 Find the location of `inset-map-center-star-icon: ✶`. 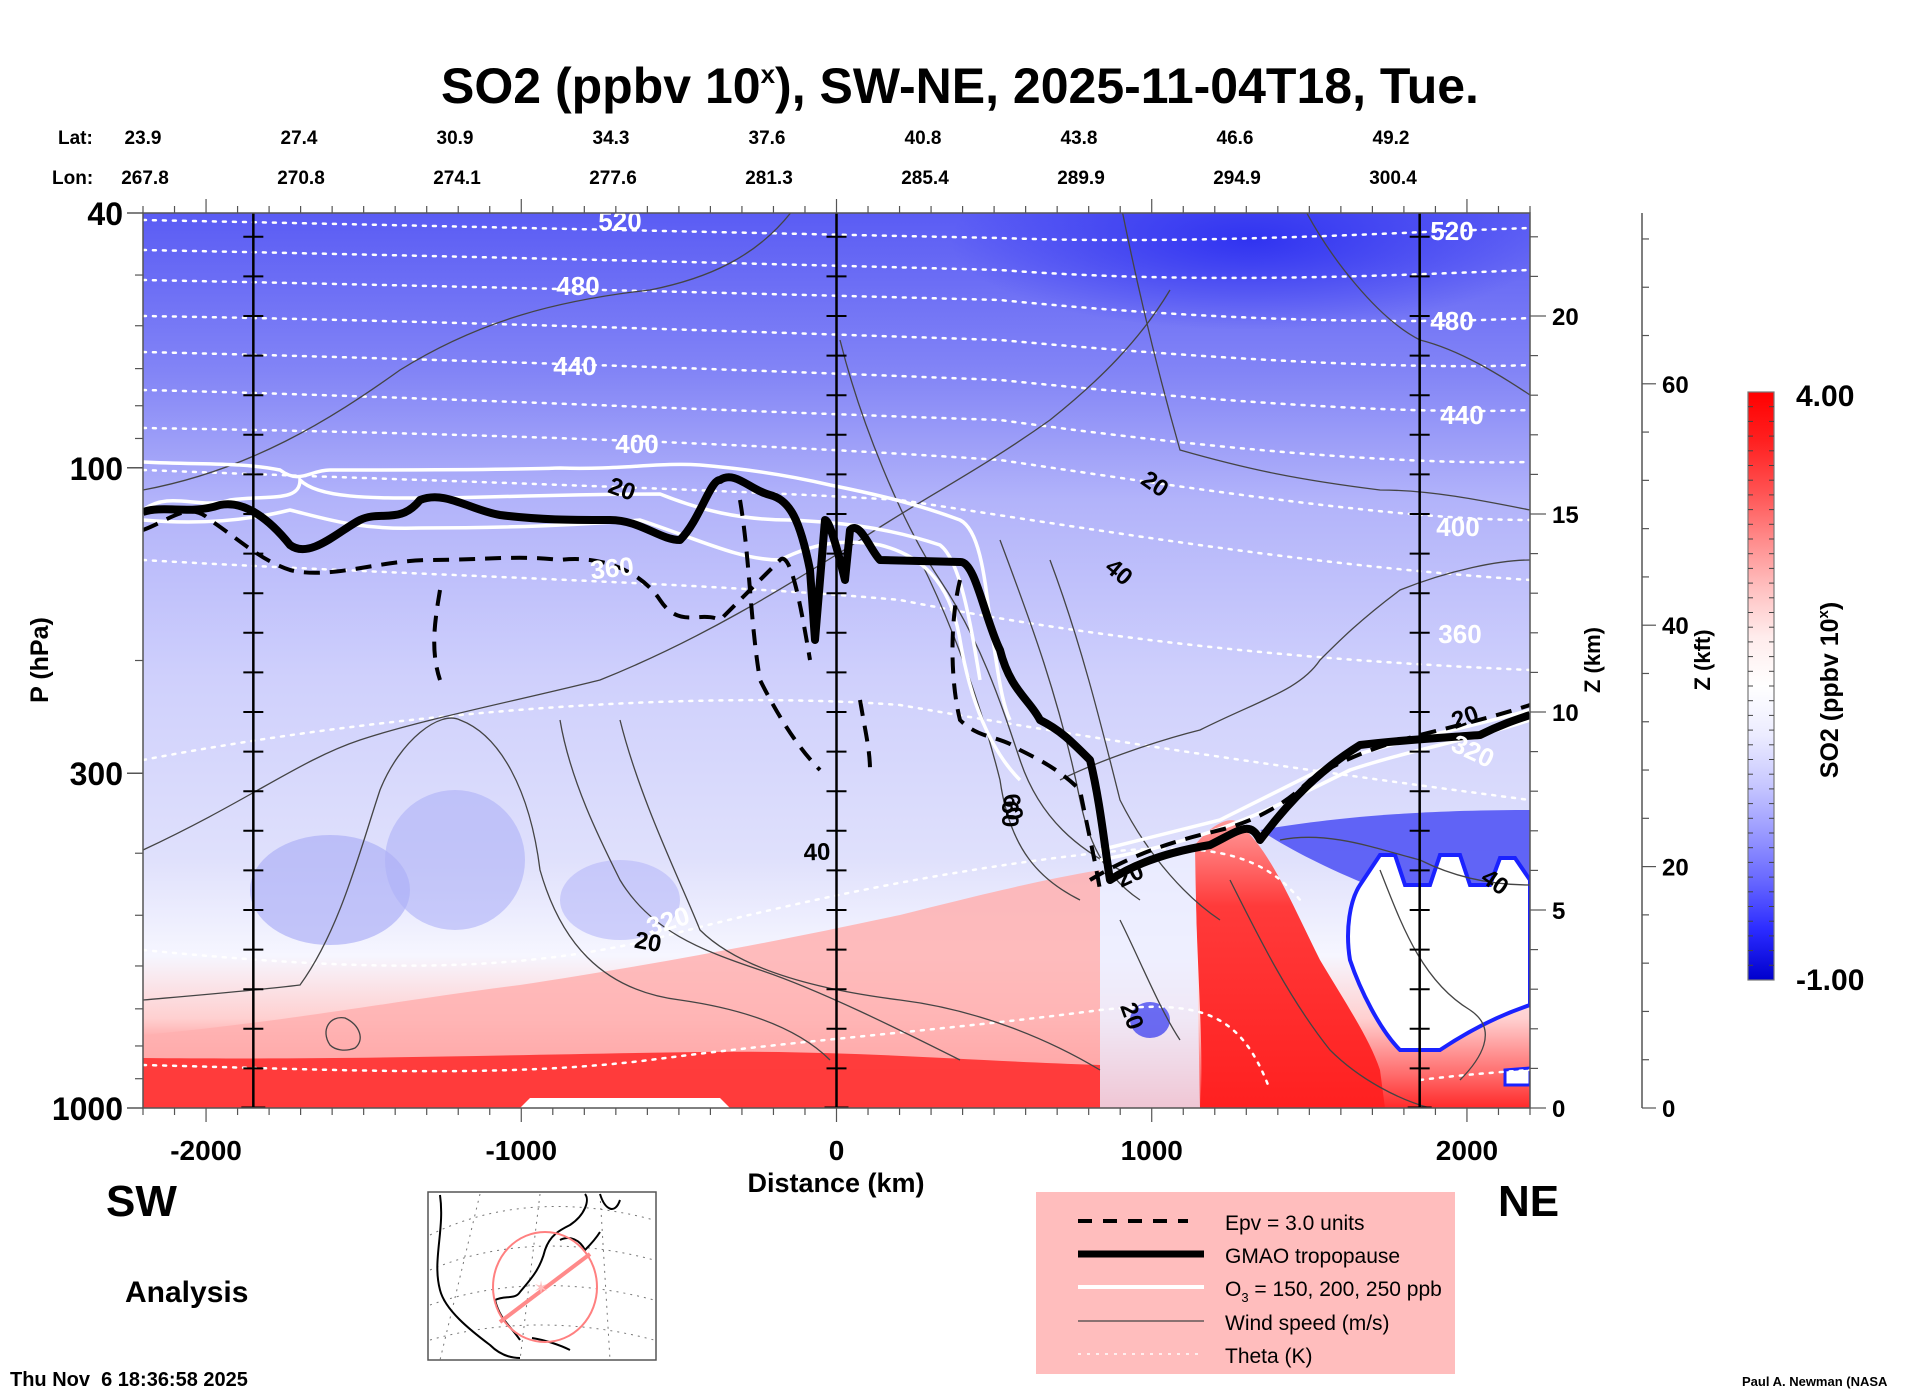

inset-map-center-star-icon: ✶ is located at coordinates (540, 1288).